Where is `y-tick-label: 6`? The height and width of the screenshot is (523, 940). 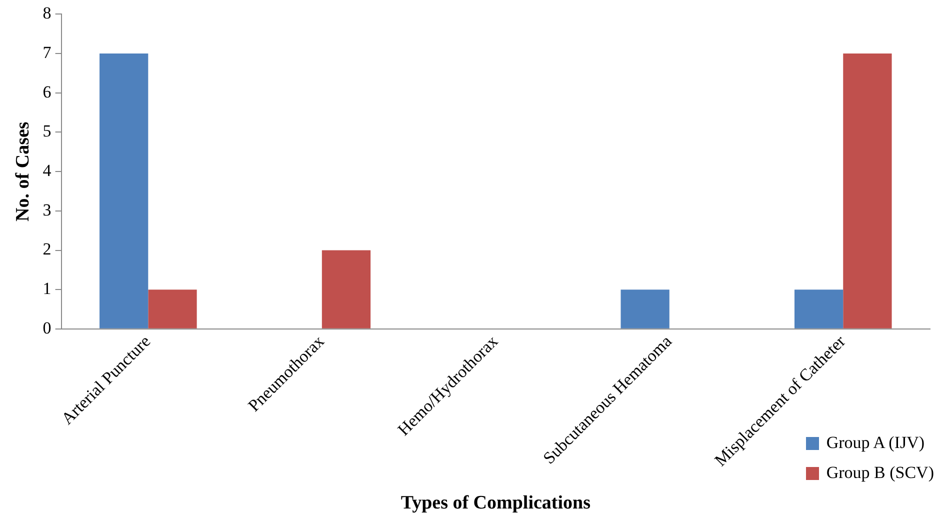 y-tick-label: 6 is located at coordinates (47, 92).